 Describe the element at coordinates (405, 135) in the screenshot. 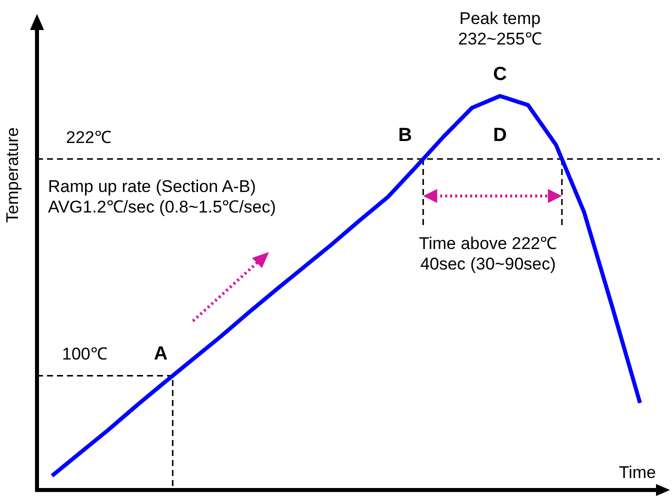

I see `annotation: B` at that location.